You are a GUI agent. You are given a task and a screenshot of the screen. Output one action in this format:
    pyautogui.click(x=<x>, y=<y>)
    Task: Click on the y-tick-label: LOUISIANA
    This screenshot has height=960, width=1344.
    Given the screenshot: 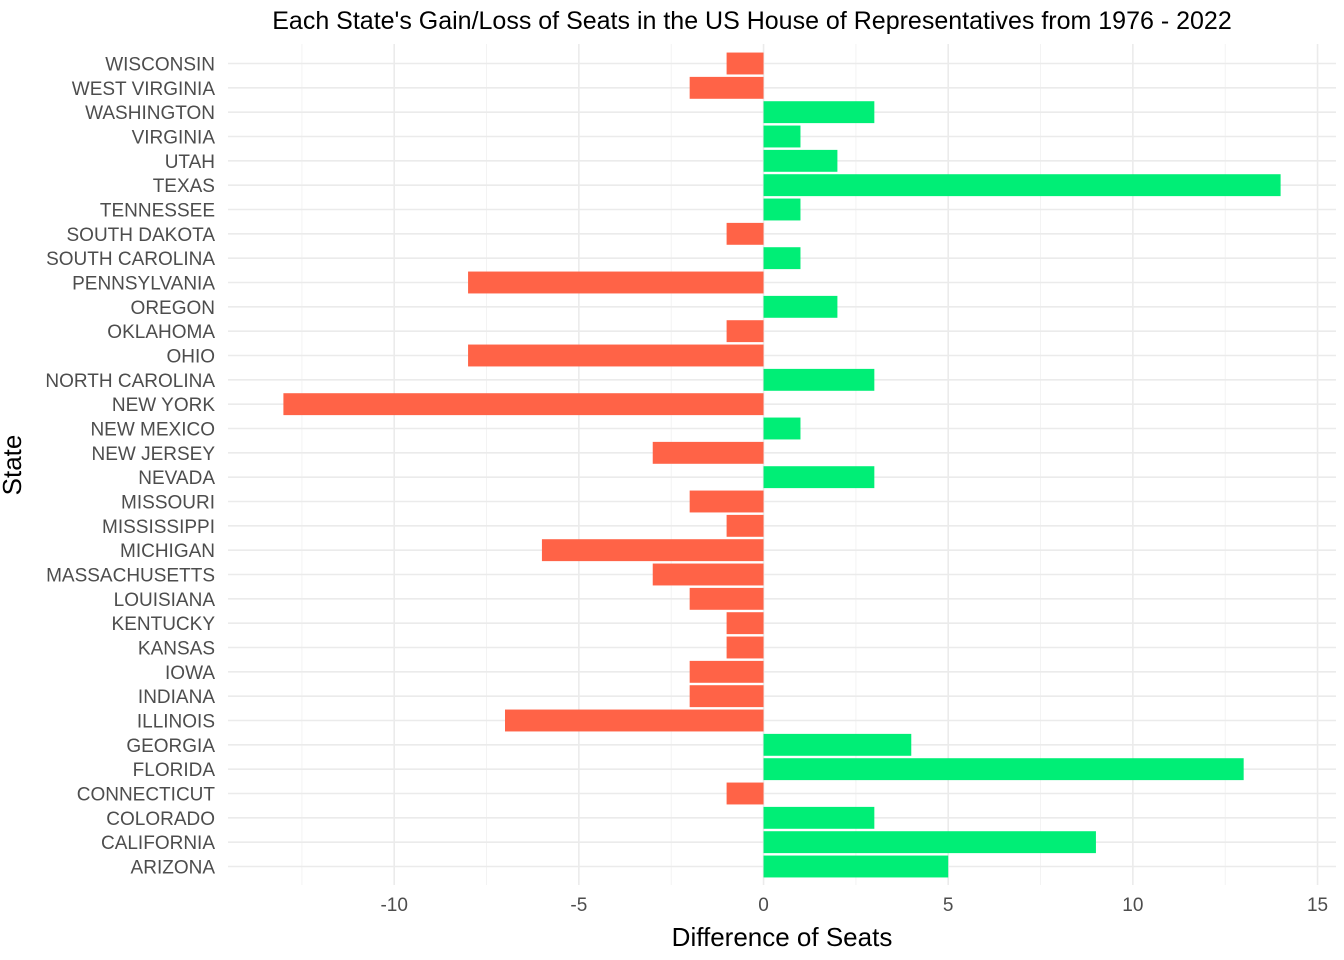 What is the action you would take?
    pyautogui.click(x=165, y=600)
    